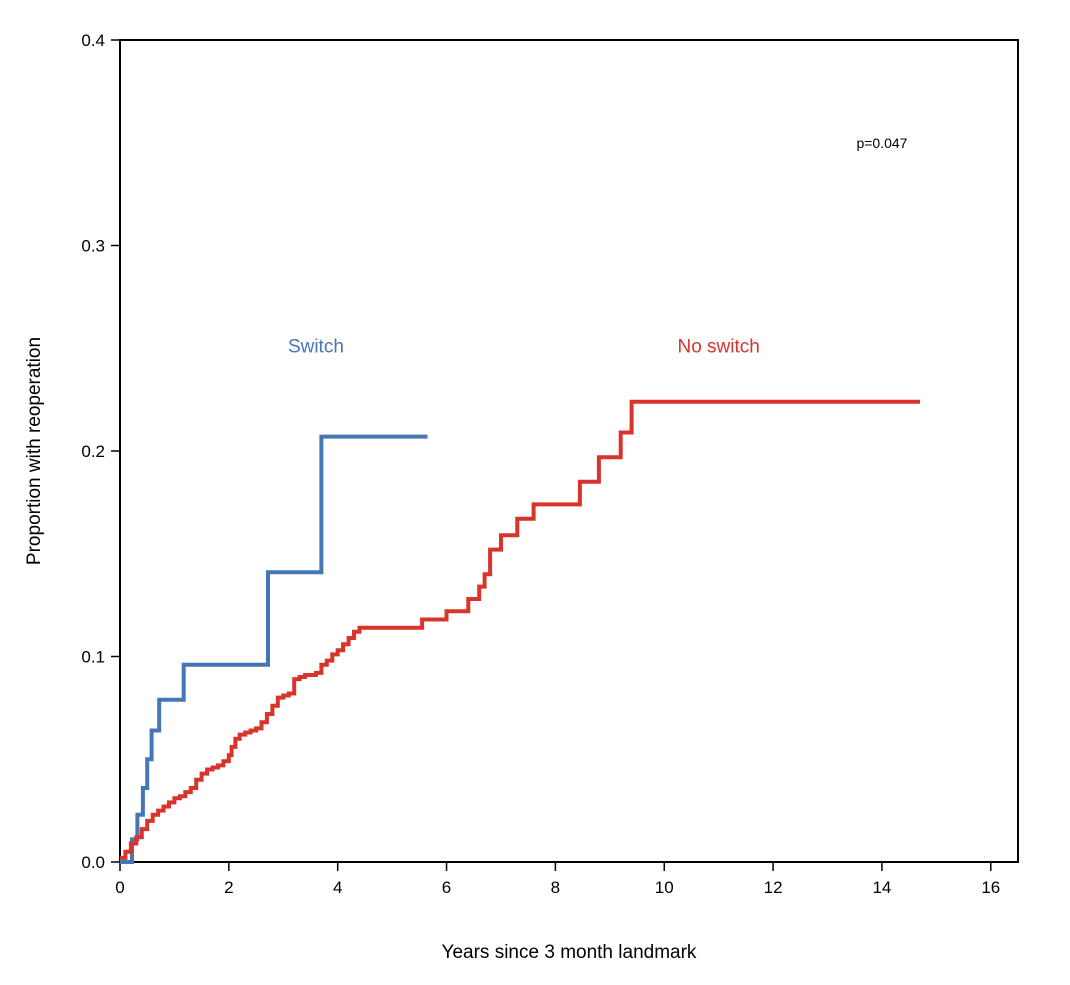 The width and height of the screenshot is (1070, 985). What do you see at coordinates (228, 887) in the screenshot?
I see `x-tick-label: 2` at bounding box center [228, 887].